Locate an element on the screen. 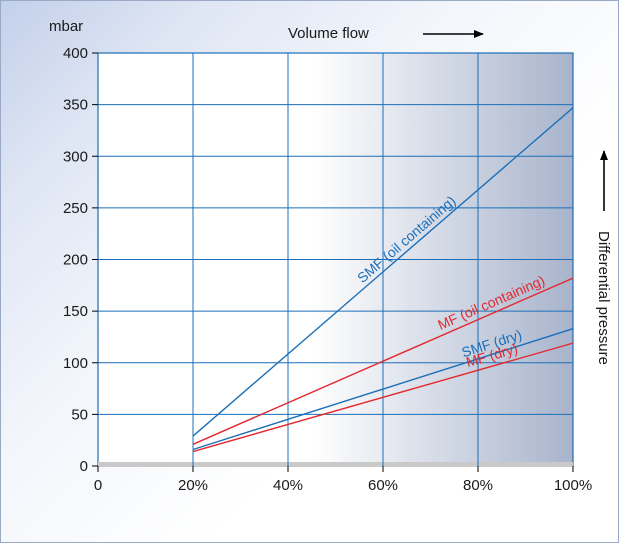 Image resolution: width=619 pixels, height=544 pixels. x-tick-label: 40% is located at coordinates (288, 485).